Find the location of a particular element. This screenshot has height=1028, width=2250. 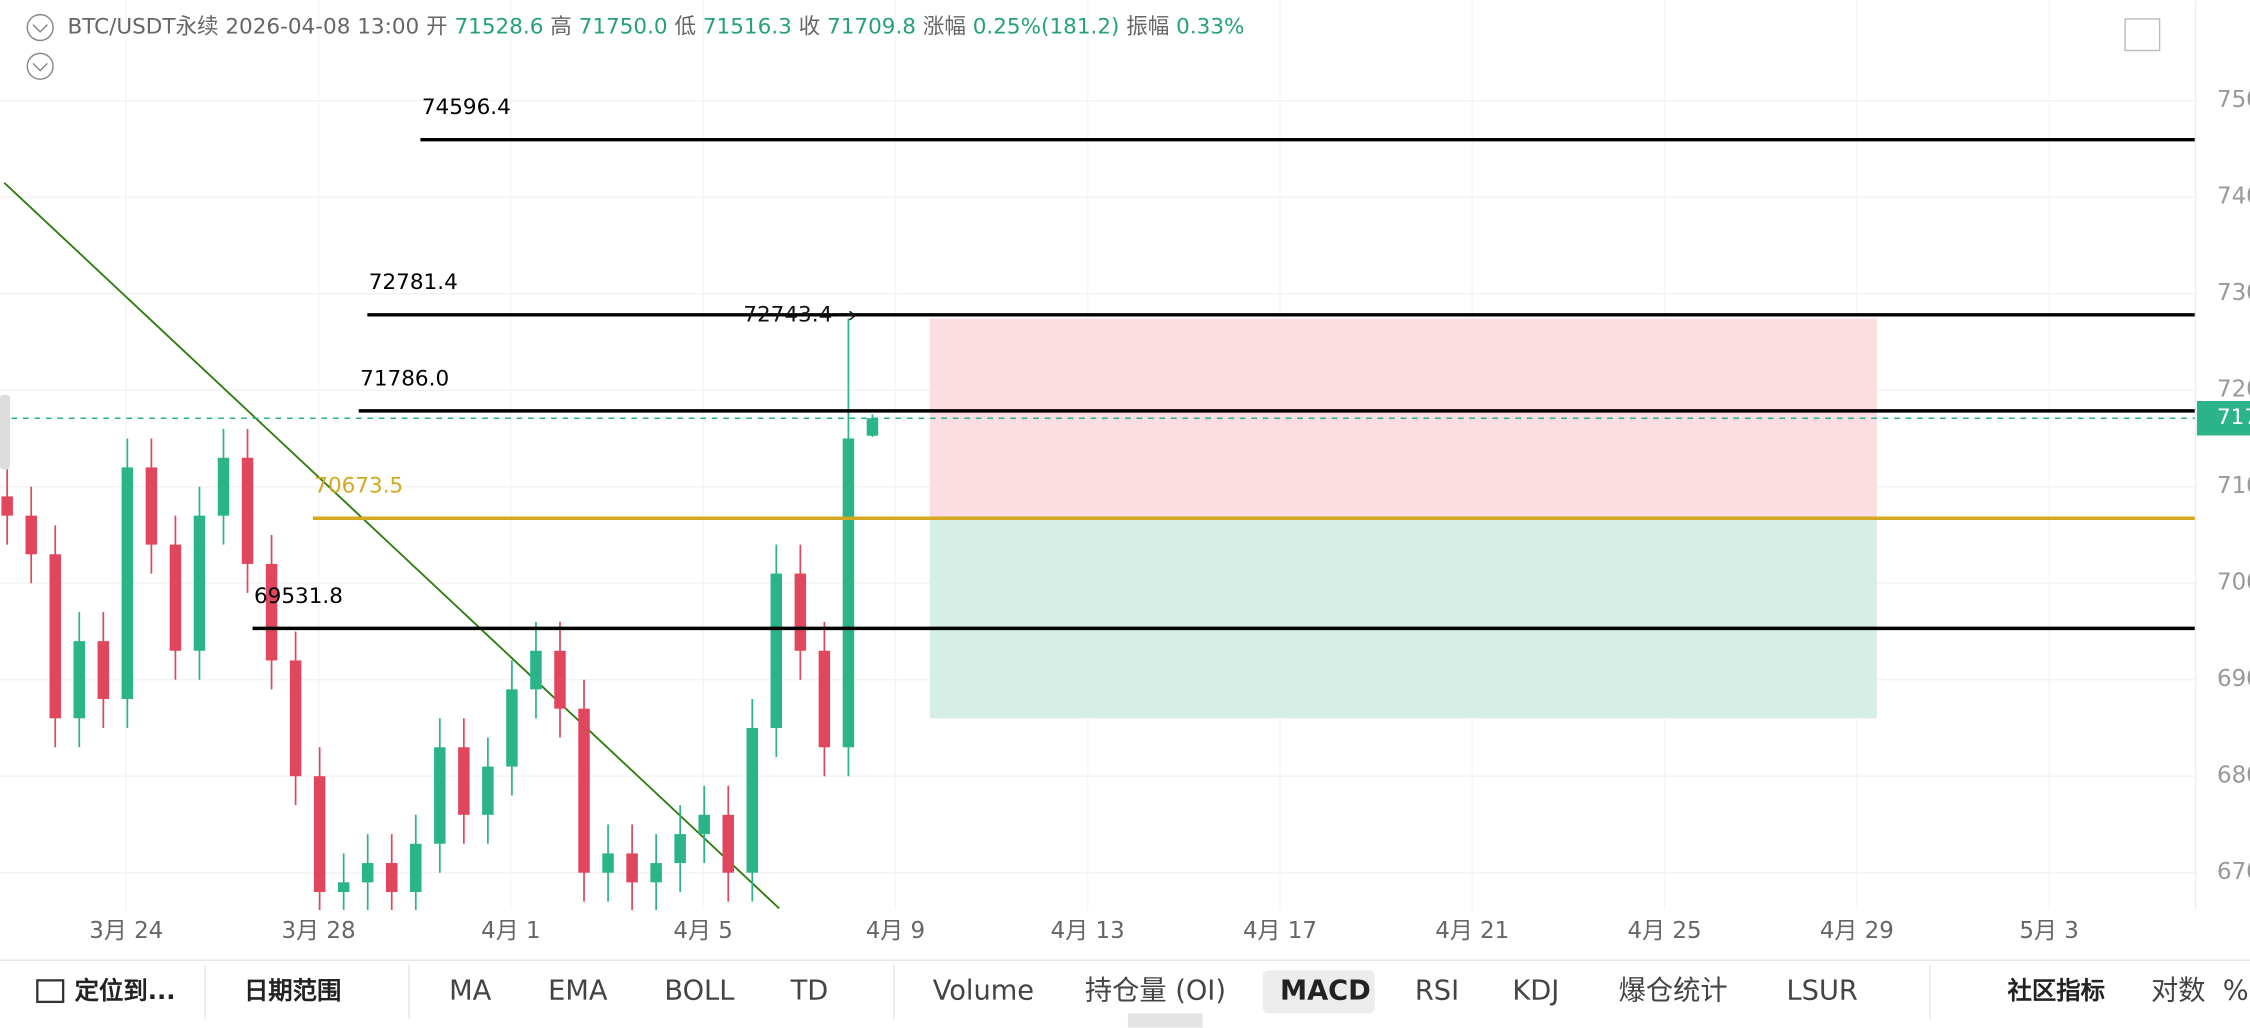

field-label: 收 is located at coordinates (810, 27).